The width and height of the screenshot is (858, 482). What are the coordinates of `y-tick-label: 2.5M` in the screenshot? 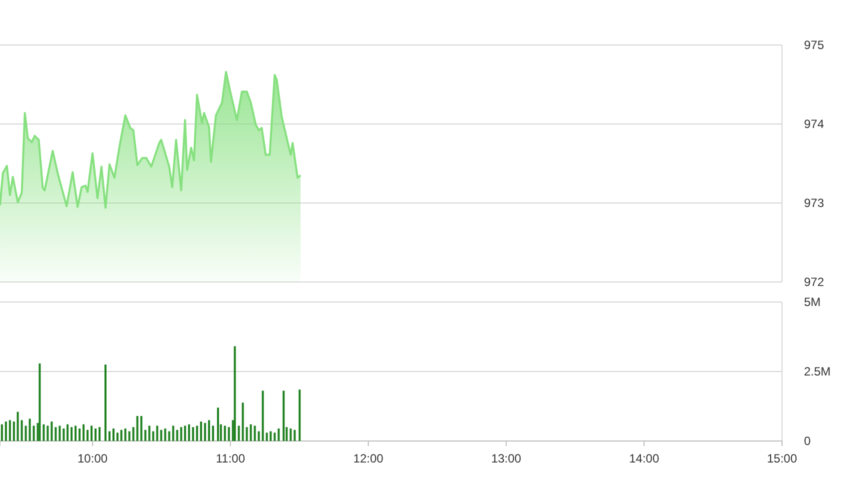 It's located at (817, 371).